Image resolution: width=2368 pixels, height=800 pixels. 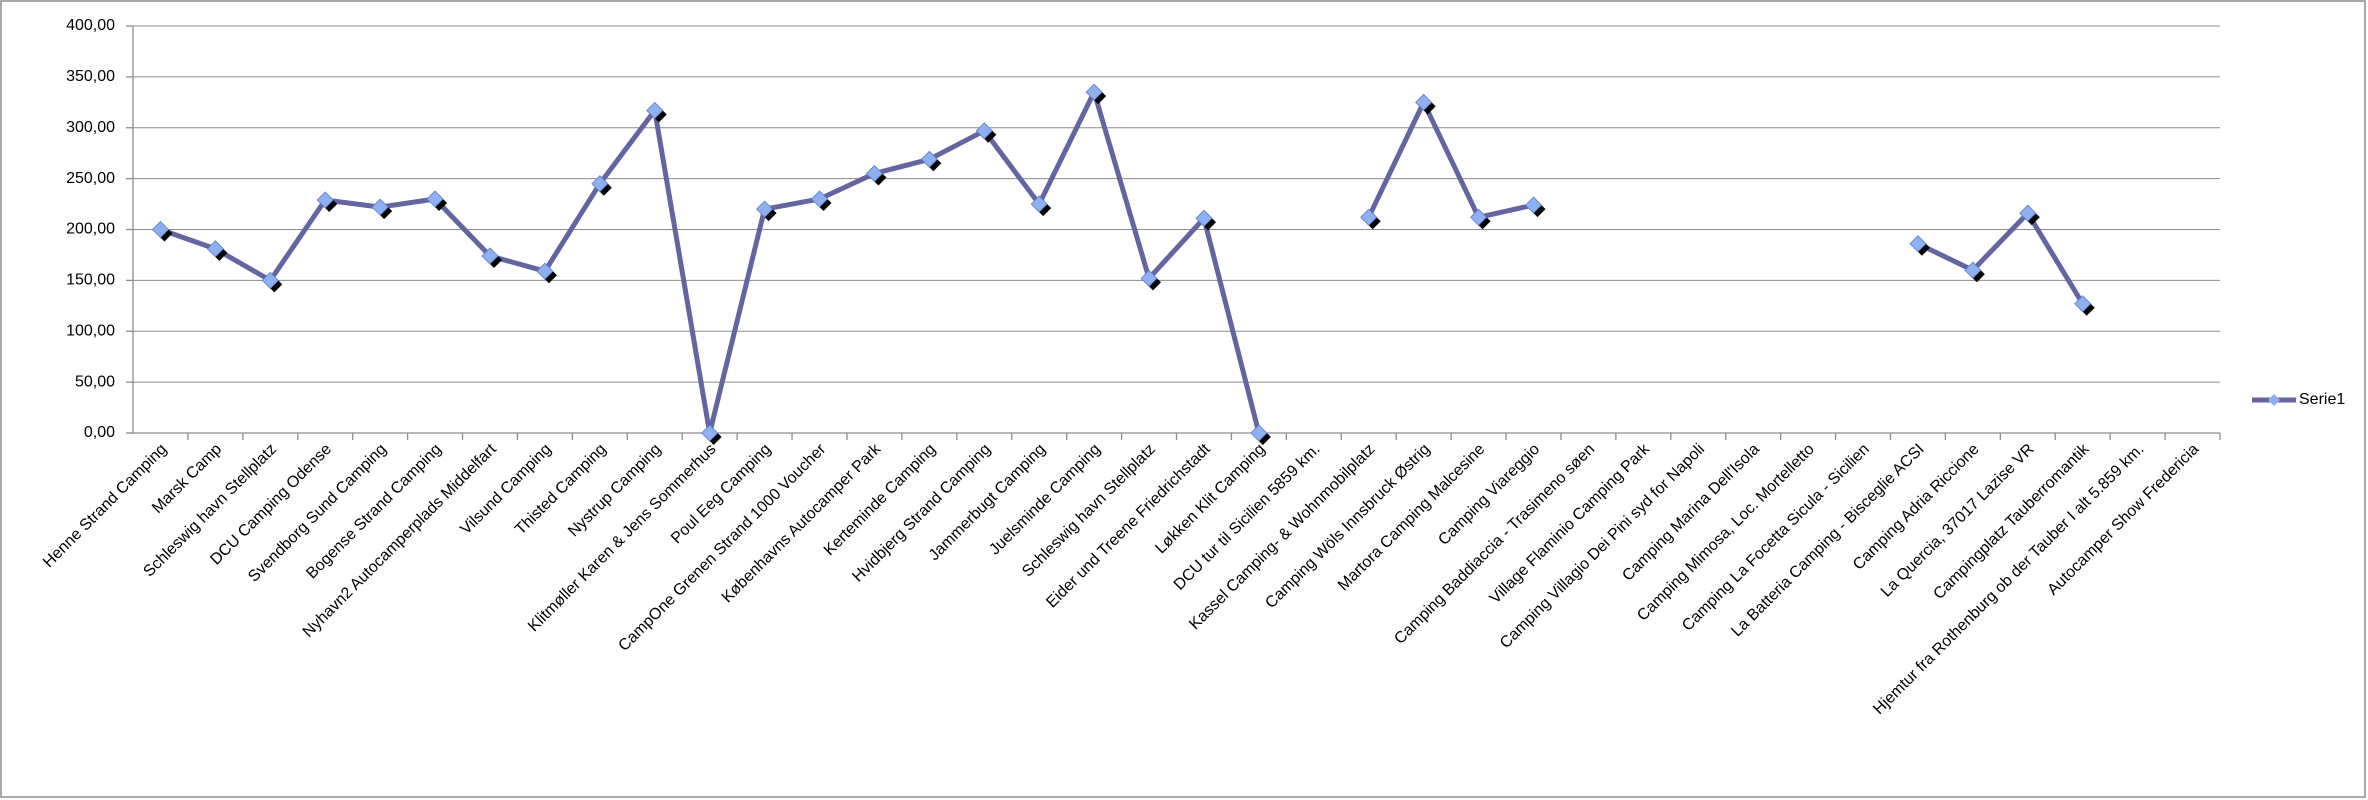 What do you see at coordinates (90, 229) in the screenshot?
I see `y-tick-label: 200,00` at bounding box center [90, 229].